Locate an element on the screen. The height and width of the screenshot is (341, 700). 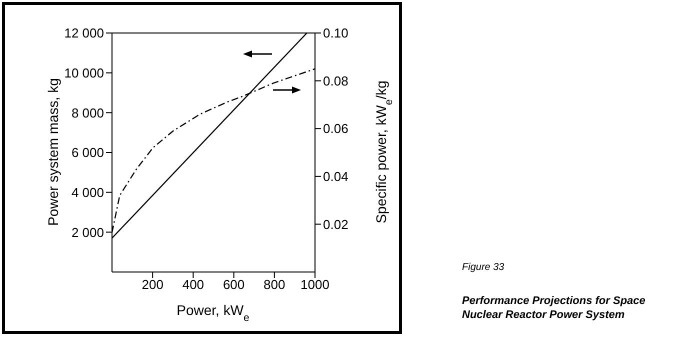
y-tick-label: 8 000 is located at coordinates (87, 112).